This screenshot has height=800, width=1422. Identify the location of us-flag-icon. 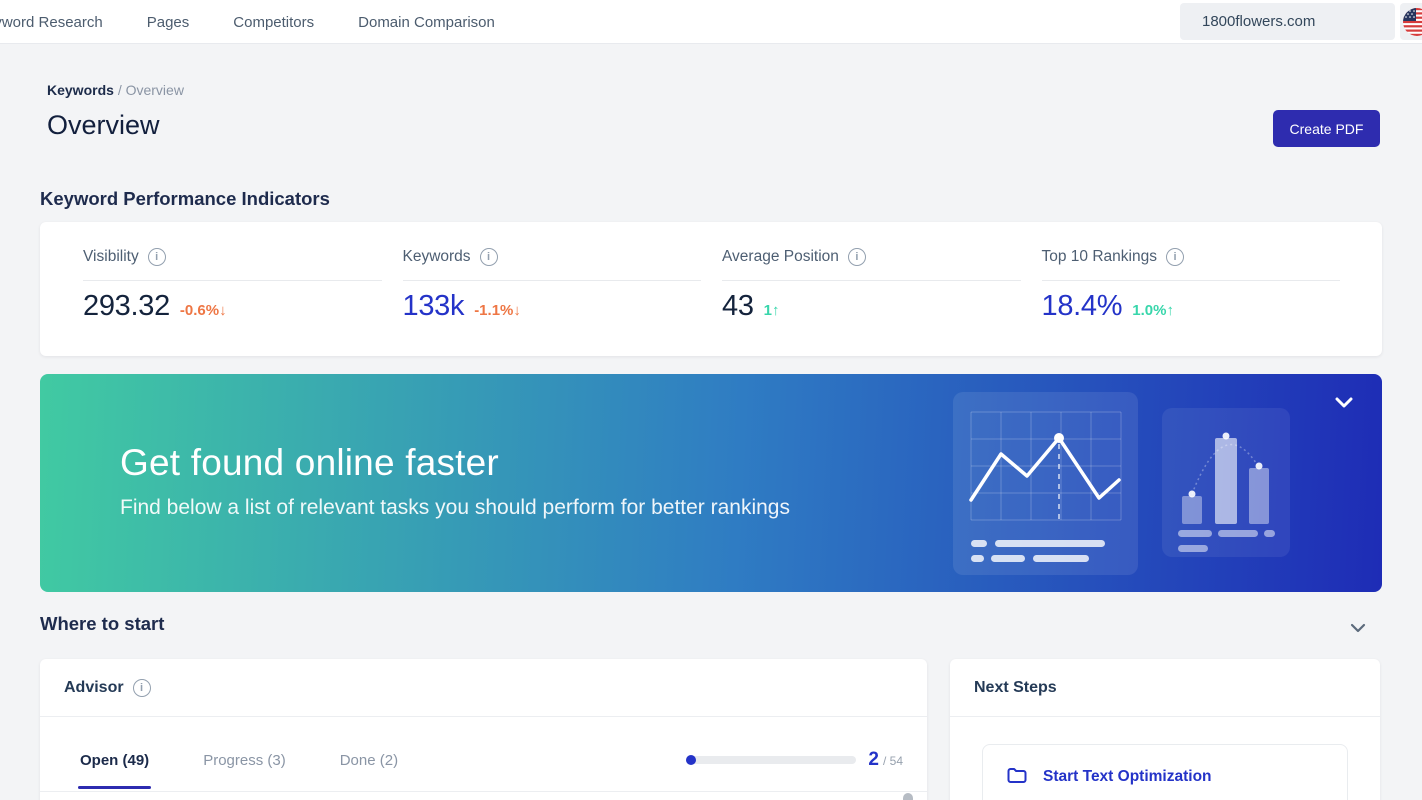
(1412, 21).